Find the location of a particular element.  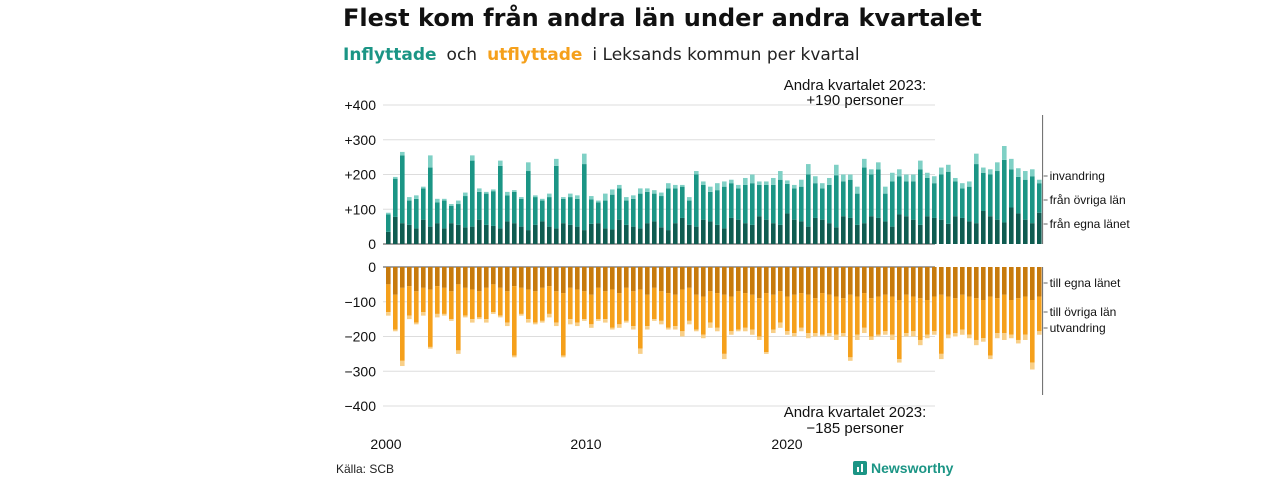

y-tick-label-bottom: −100 is located at coordinates (360, 302).